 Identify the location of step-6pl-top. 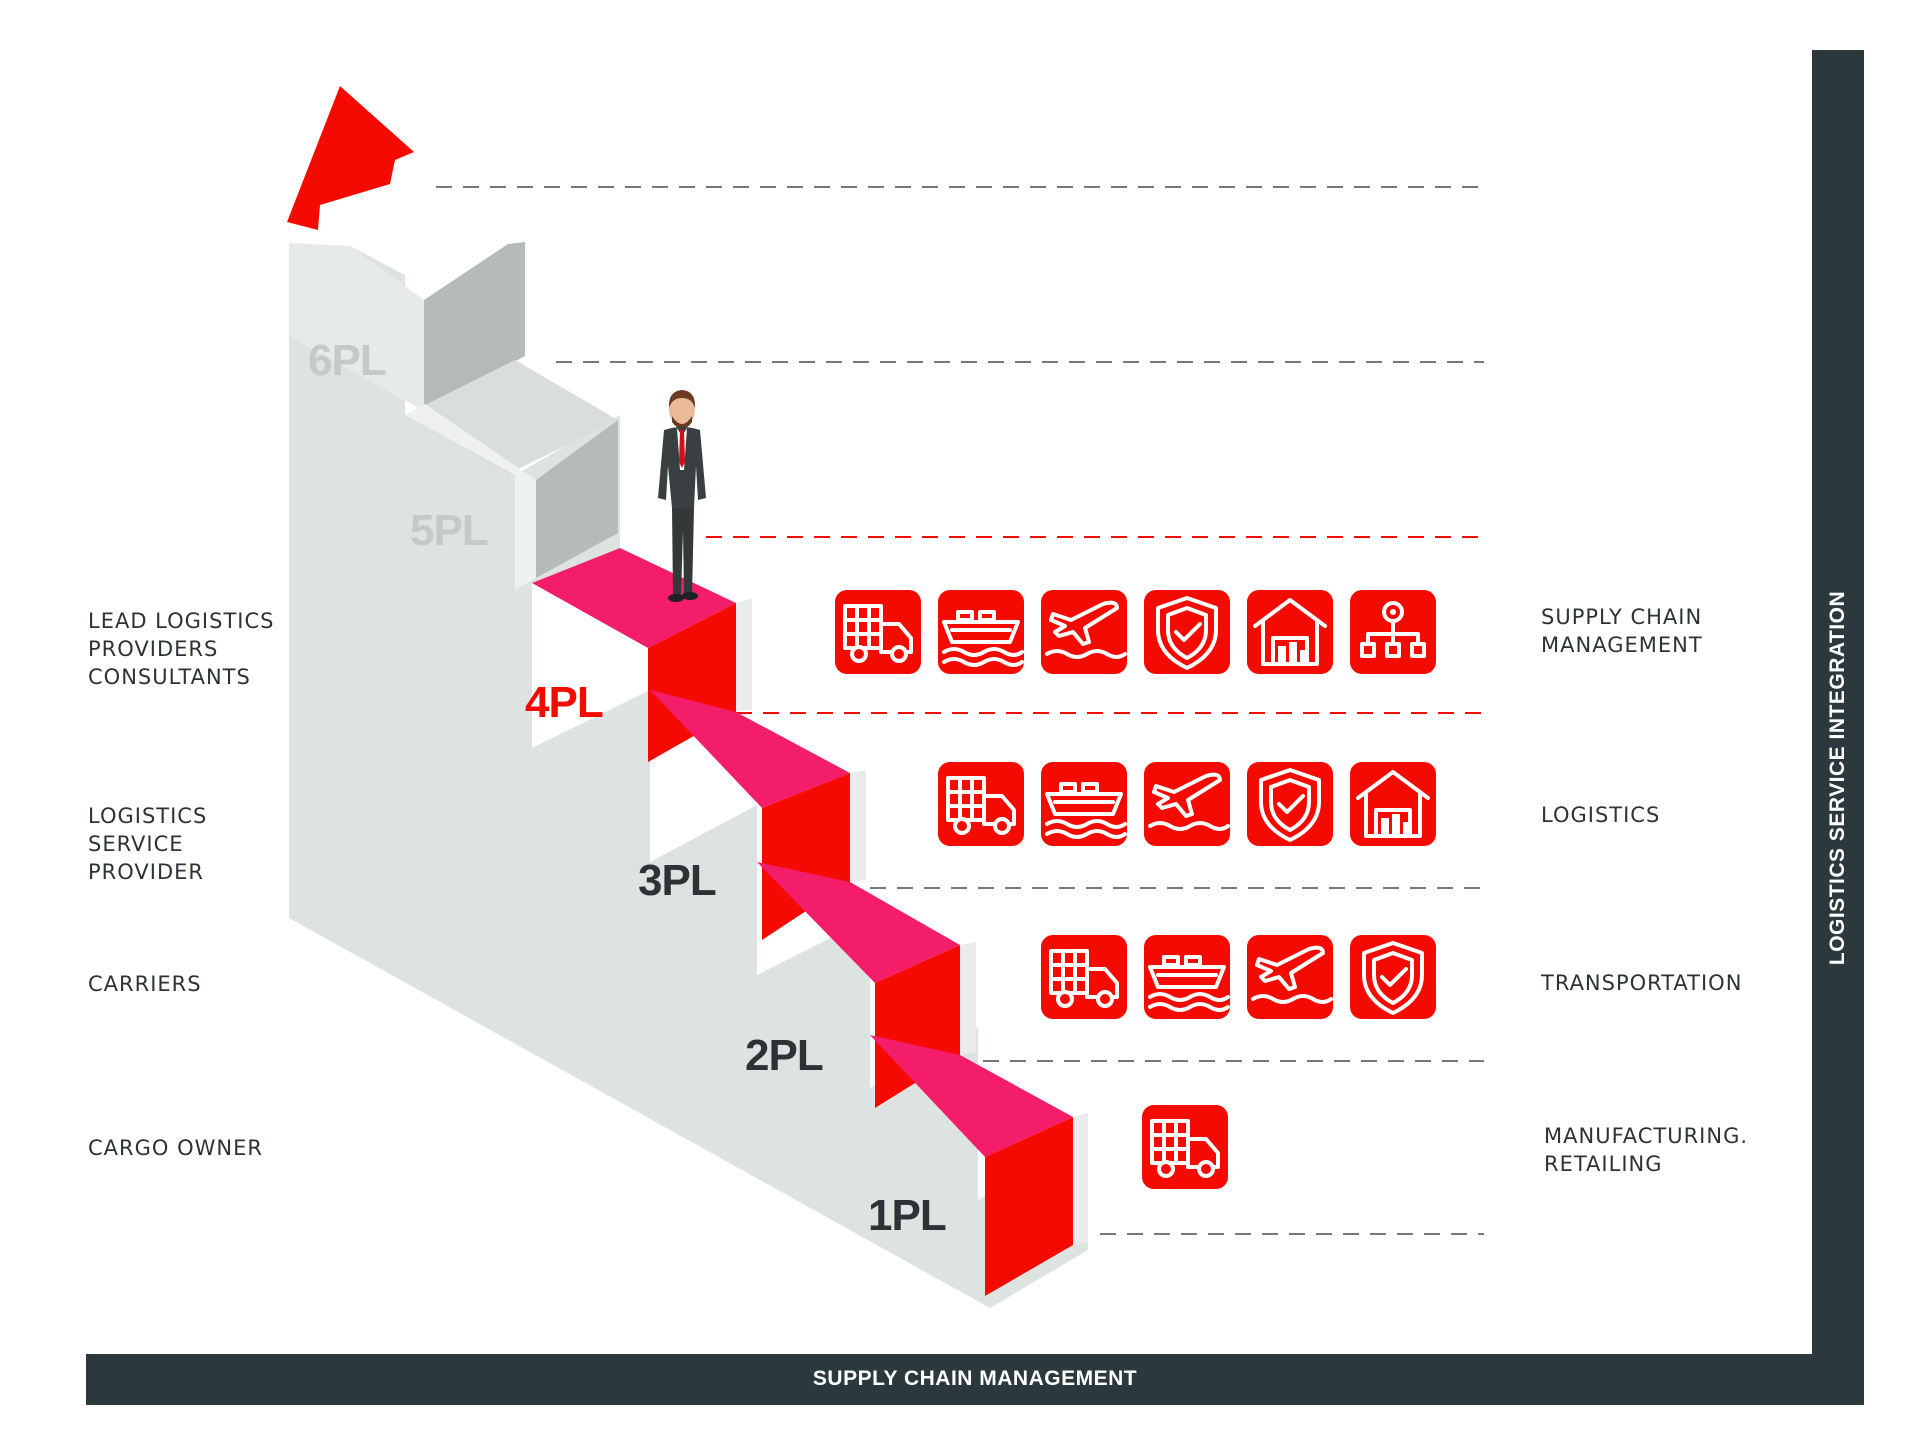
(356, 327).